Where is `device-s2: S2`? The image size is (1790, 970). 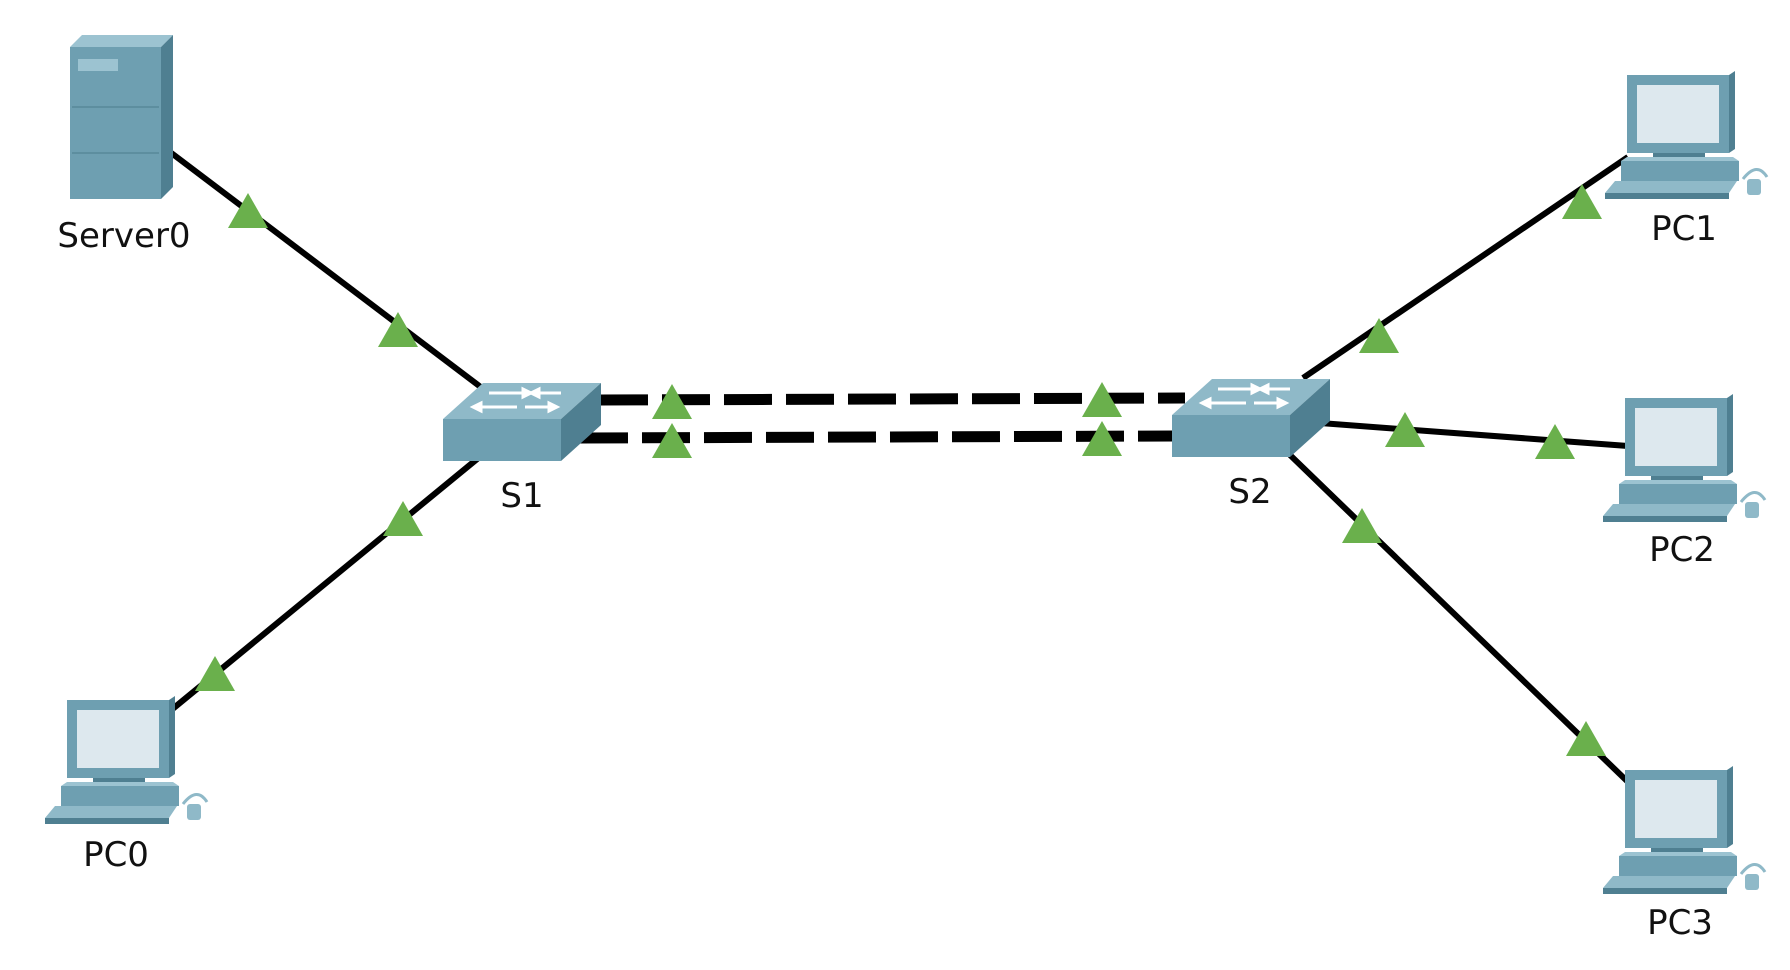 device-s2: S2 is located at coordinates (1251, 444).